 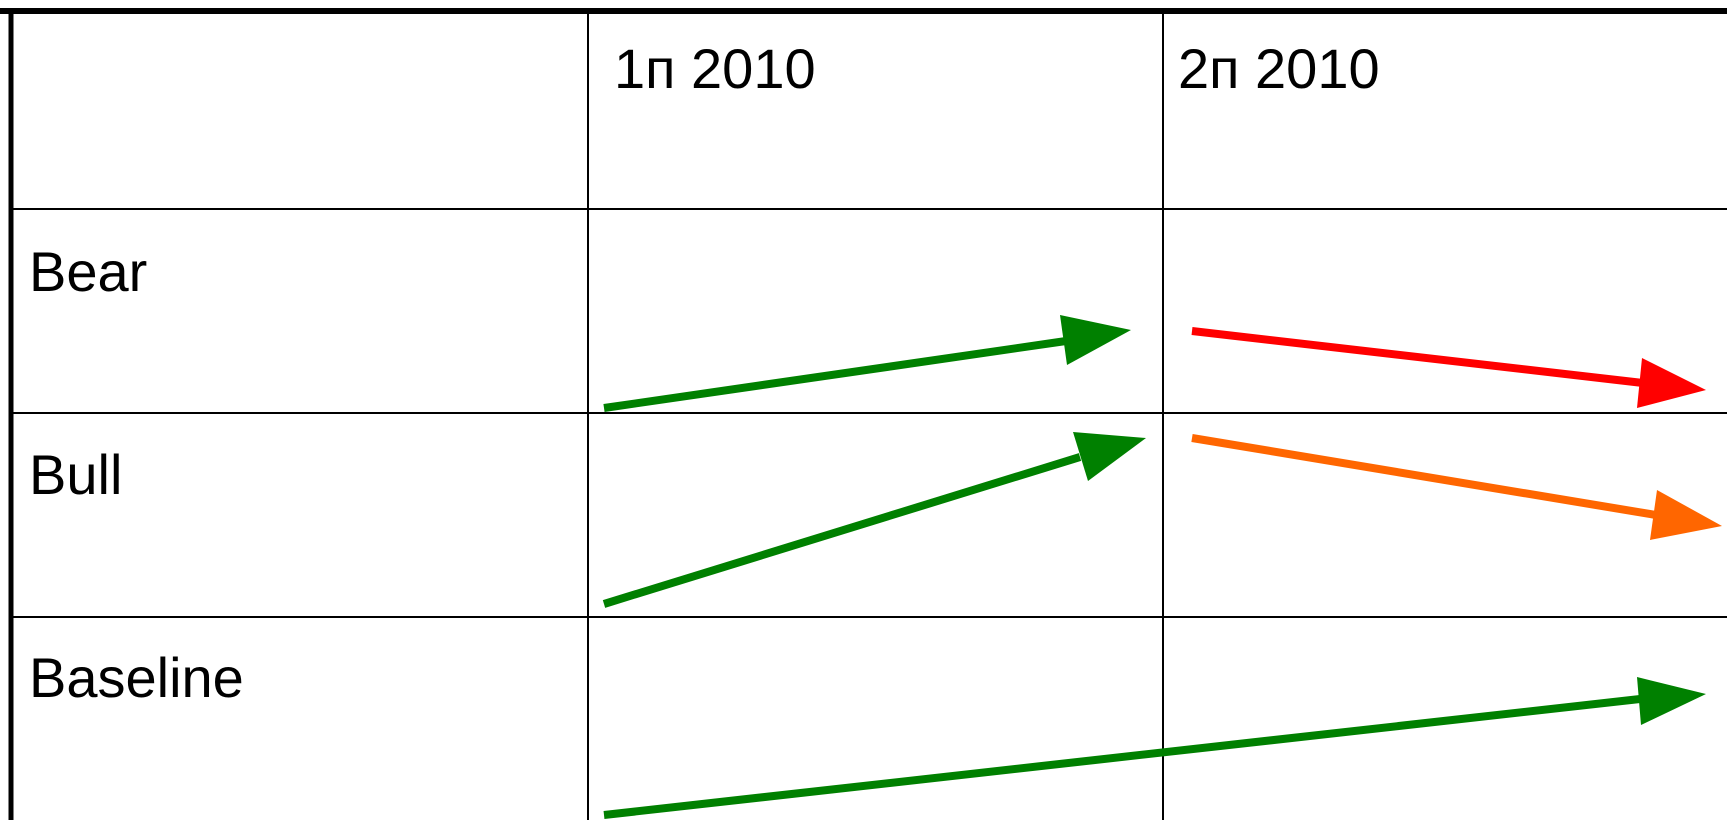 What do you see at coordinates (88, 271) in the screenshot?
I see `row-label-bear: Bear` at bounding box center [88, 271].